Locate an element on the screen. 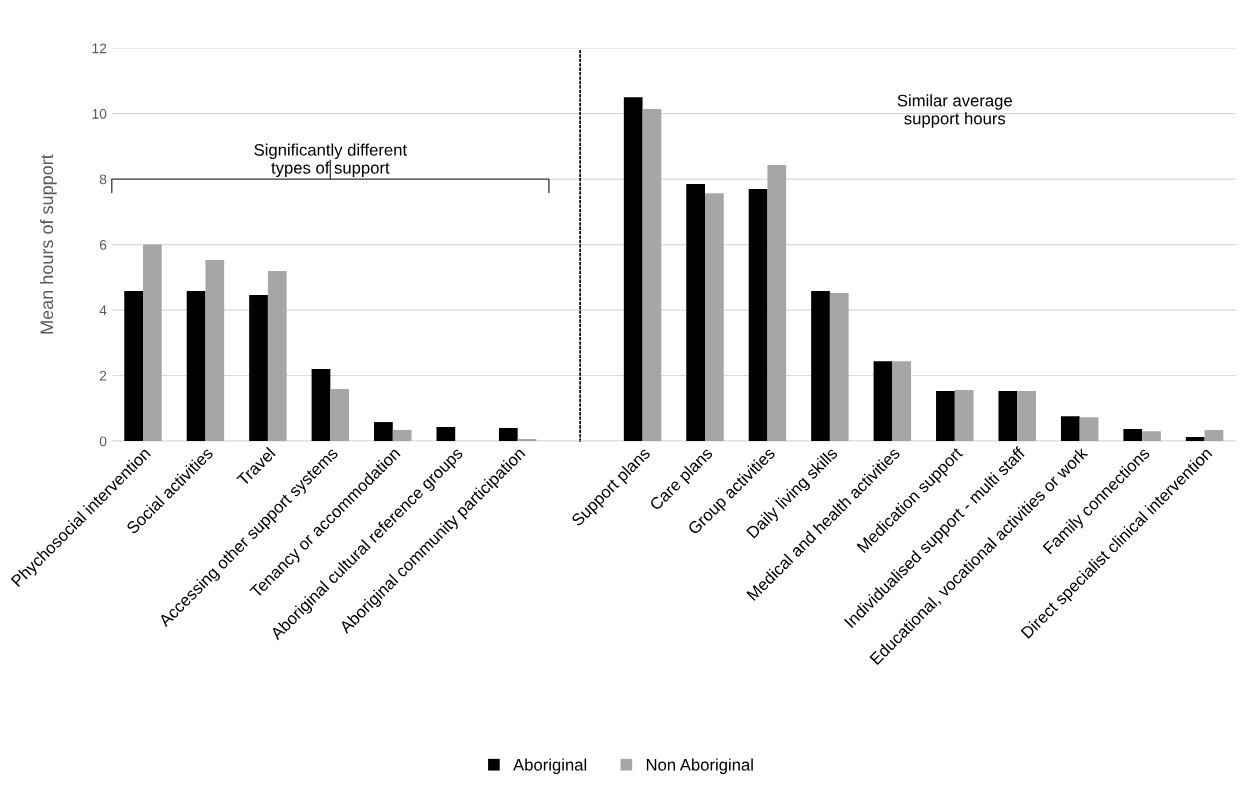 This screenshot has height=789, width=1242. y-tick-label: 10 is located at coordinates (99, 113).